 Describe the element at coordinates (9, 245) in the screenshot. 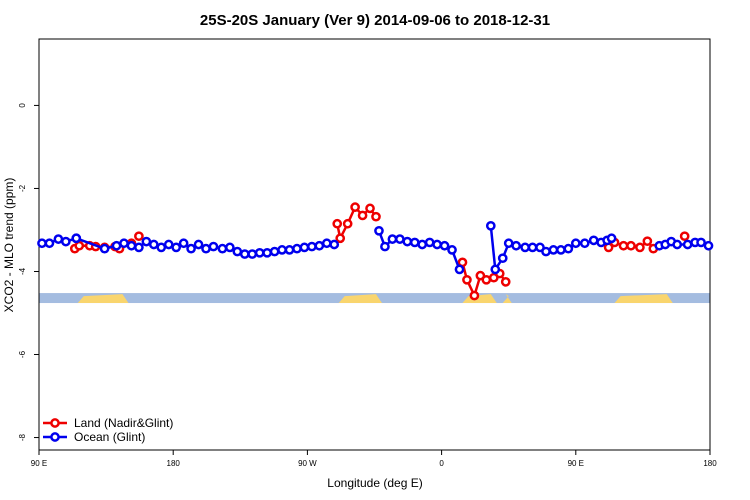

I see `y-axis-label: XCO2 - MLO trend (ppm)` at that location.